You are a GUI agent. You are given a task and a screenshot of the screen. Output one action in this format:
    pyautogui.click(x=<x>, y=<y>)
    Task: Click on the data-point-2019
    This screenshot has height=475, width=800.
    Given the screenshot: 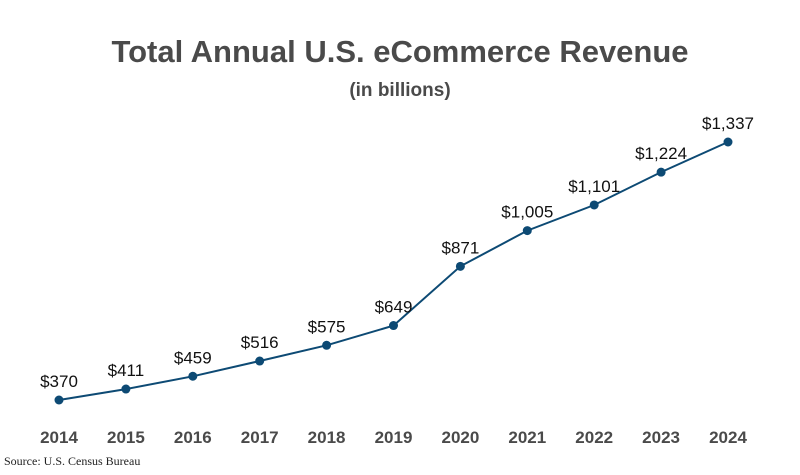 What is the action you would take?
    pyautogui.click(x=393, y=326)
    